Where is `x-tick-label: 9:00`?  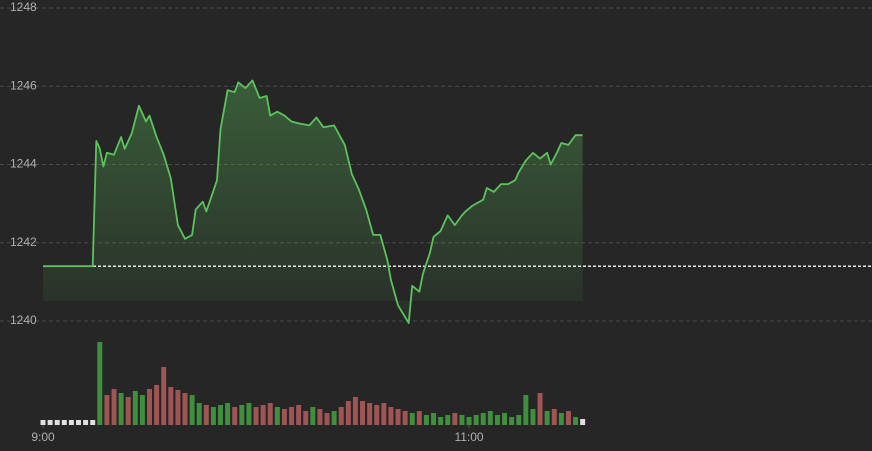 x-tick-label: 9:00 is located at coordinates (43, 437).